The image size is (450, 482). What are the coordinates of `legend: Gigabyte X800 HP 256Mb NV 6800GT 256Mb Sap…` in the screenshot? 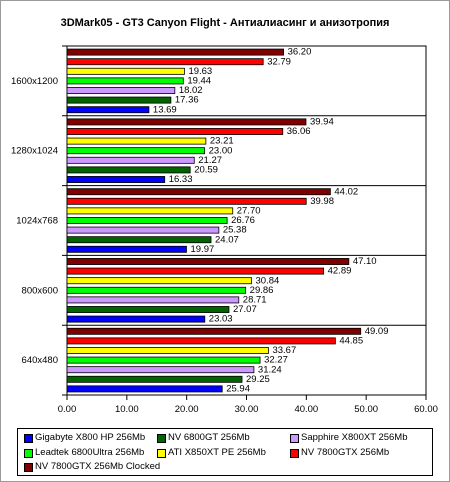 It's located at (225, 452).